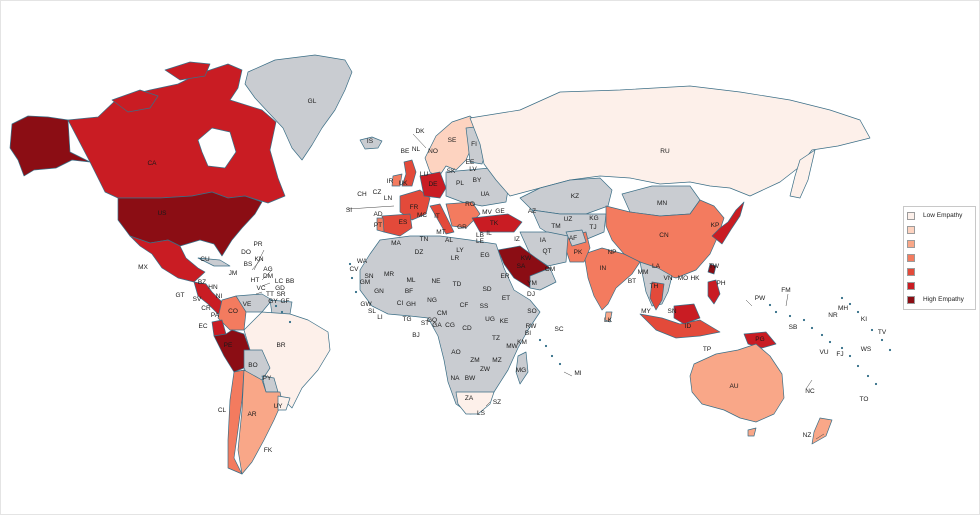 This screenshot has height=515, width=980. What do you see at coordinates (555, 226) in the screenshot?
I see `country-label-tm: TM` at bounding box center [555, 226].